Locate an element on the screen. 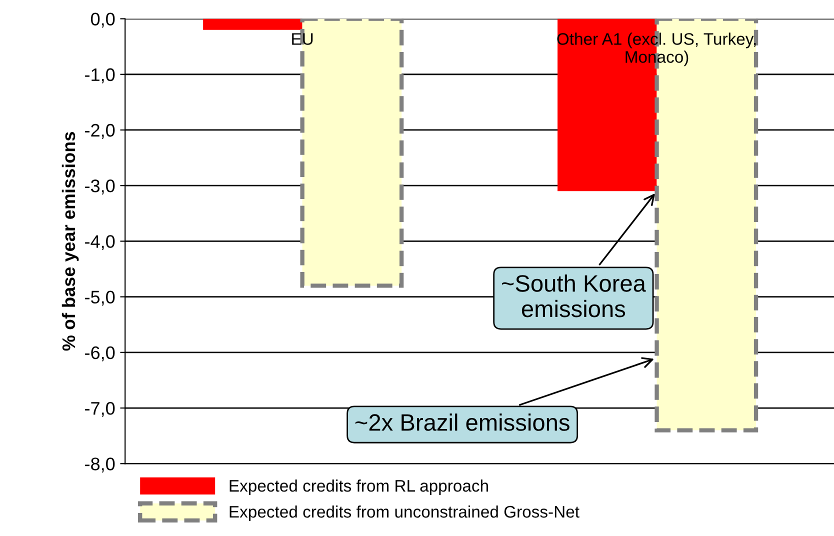 This screenshot has width=834, height=536. legend-label: Expected credits from RL approach is located at coordinates (359, 488).